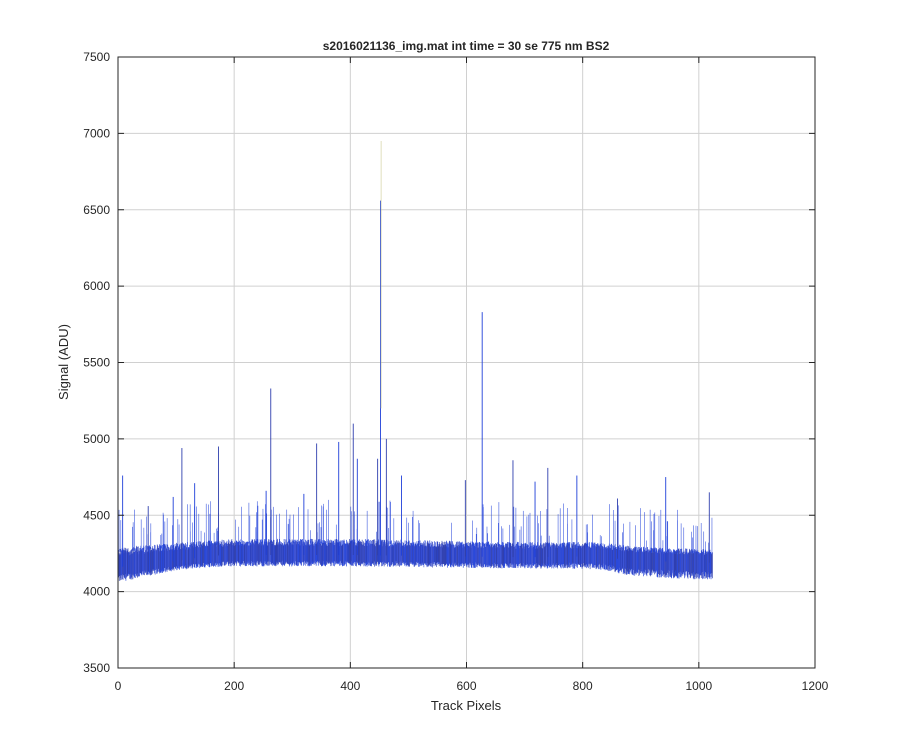 The width and height of the screenshot is (900, 755). I want to click on x-axis-label: Track Pixels, so click(466, 705).